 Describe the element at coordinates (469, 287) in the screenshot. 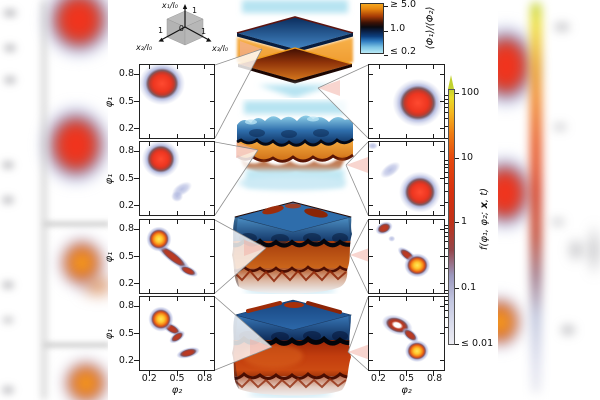

I see `colorbar-tick-label: 0.1` at that location.